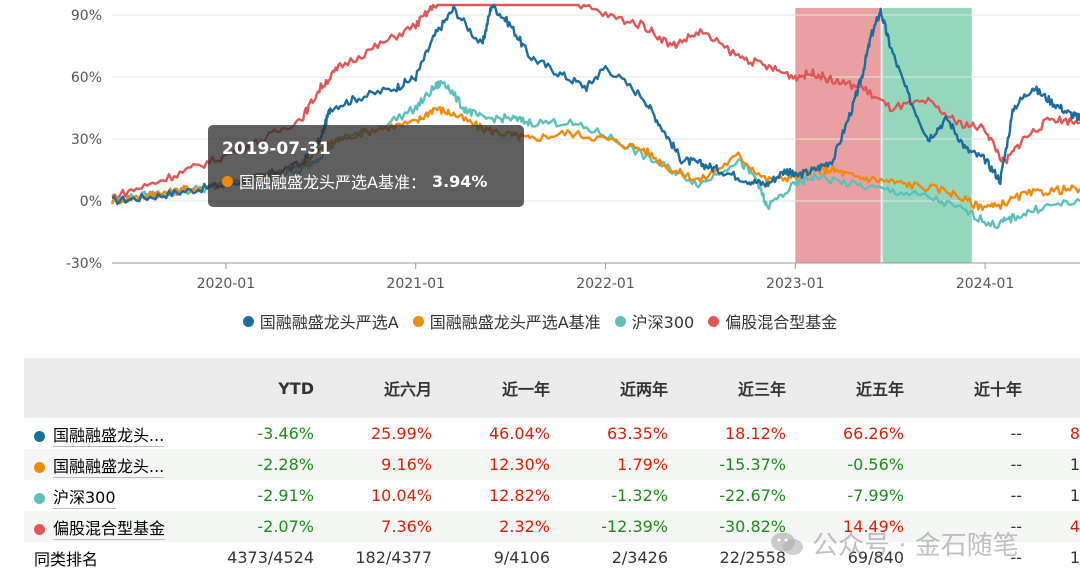 The height and width of the screenshot is (584, 1080). I want to click on row-name-cell: 同类排名, so click(116, 557).